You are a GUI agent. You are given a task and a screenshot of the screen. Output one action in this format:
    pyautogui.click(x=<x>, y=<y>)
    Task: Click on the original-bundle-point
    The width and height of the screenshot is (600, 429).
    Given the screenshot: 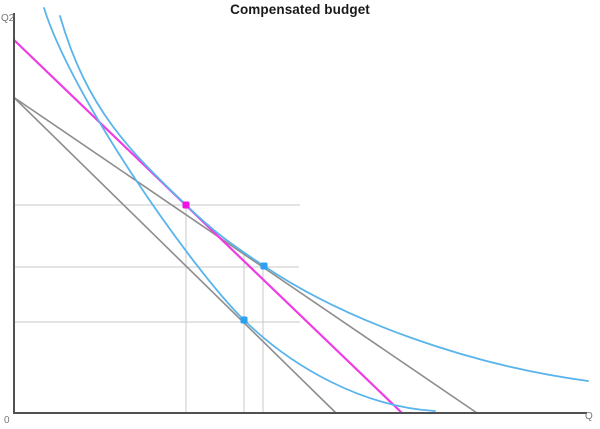 What is the action you would take?
    pyautogui.click(x=264, y=266)
    